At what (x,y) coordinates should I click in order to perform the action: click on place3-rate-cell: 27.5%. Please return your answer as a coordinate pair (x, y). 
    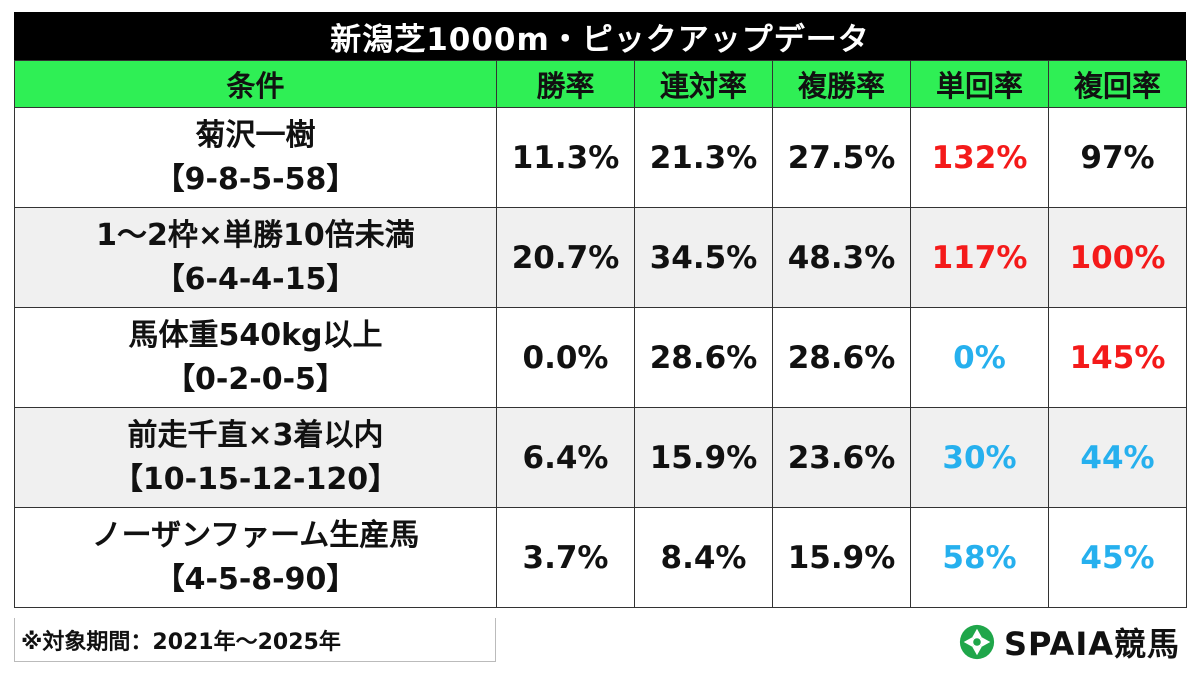
    Looking at the image, I should click on (841, 157).